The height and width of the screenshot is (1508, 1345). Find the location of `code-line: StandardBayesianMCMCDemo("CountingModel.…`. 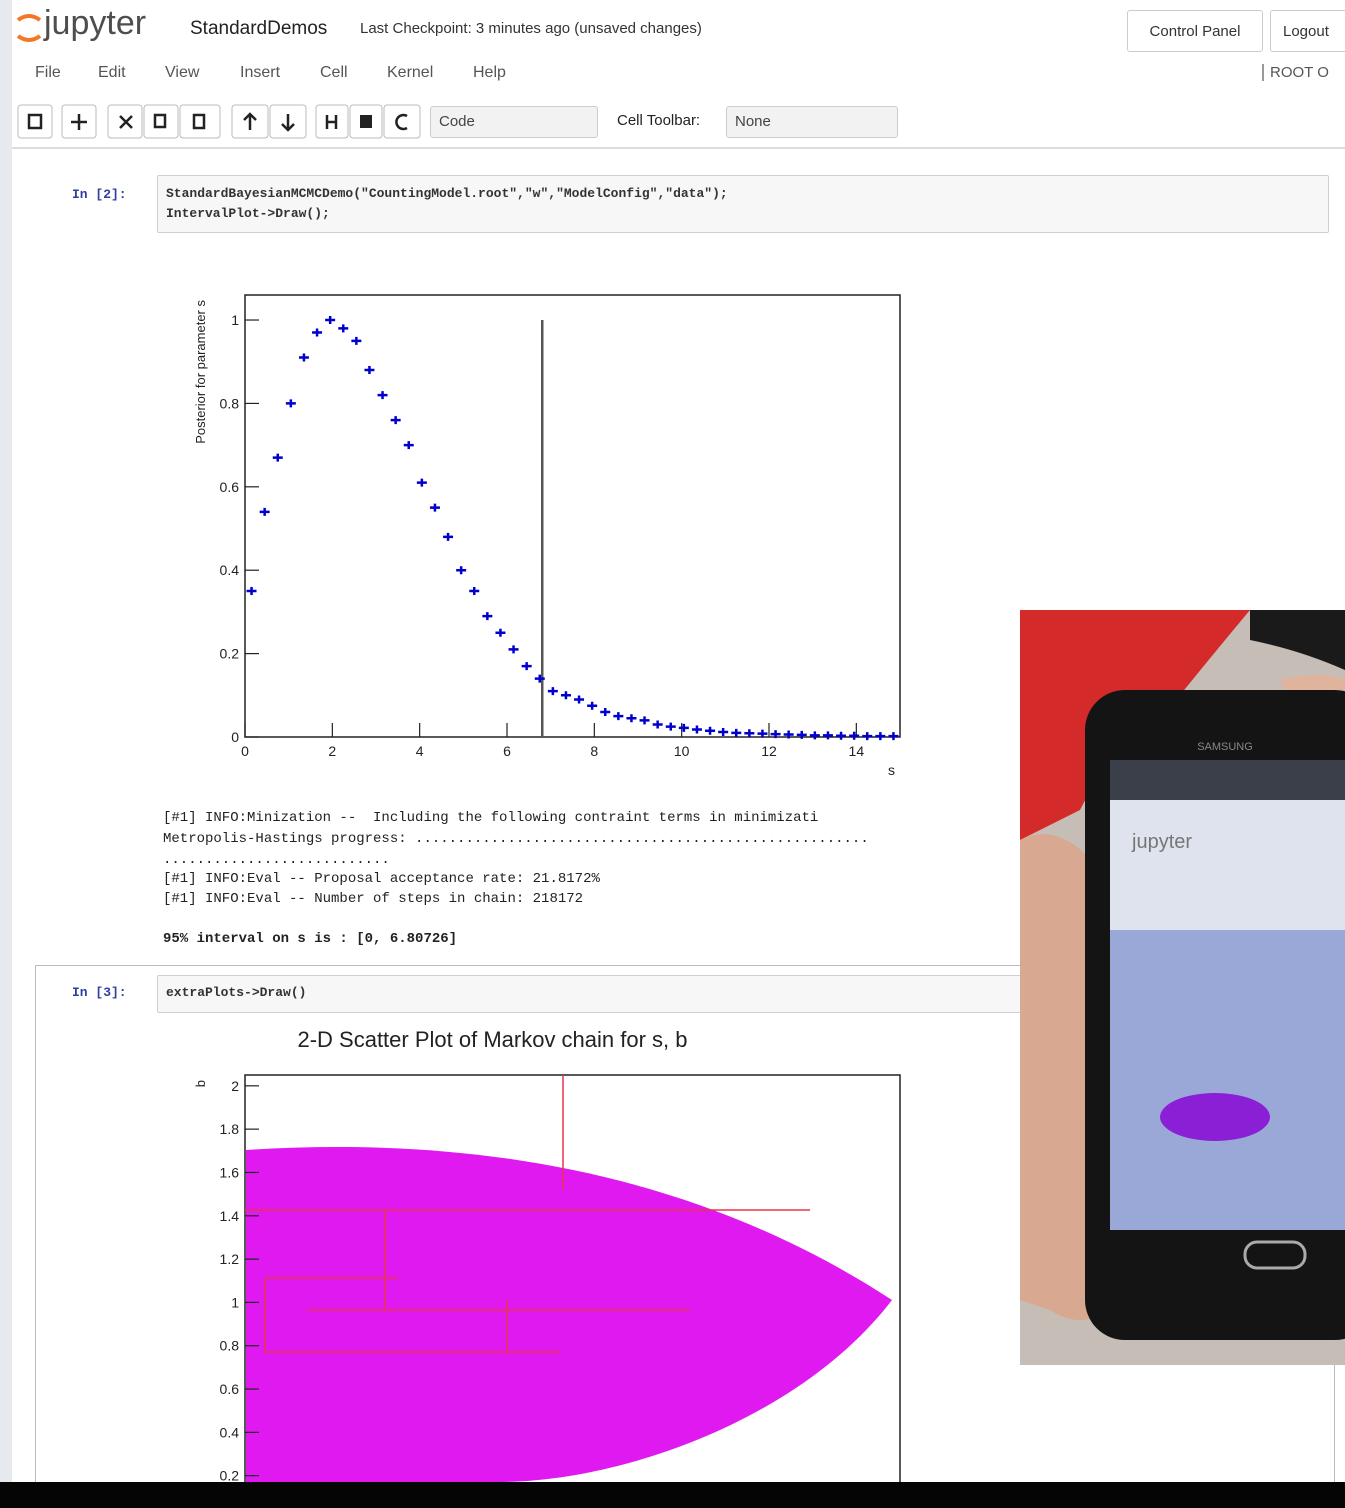

code-line: StandardBayesianMCMCDemo("CountingModel.… is located at coordinates (447, 193).